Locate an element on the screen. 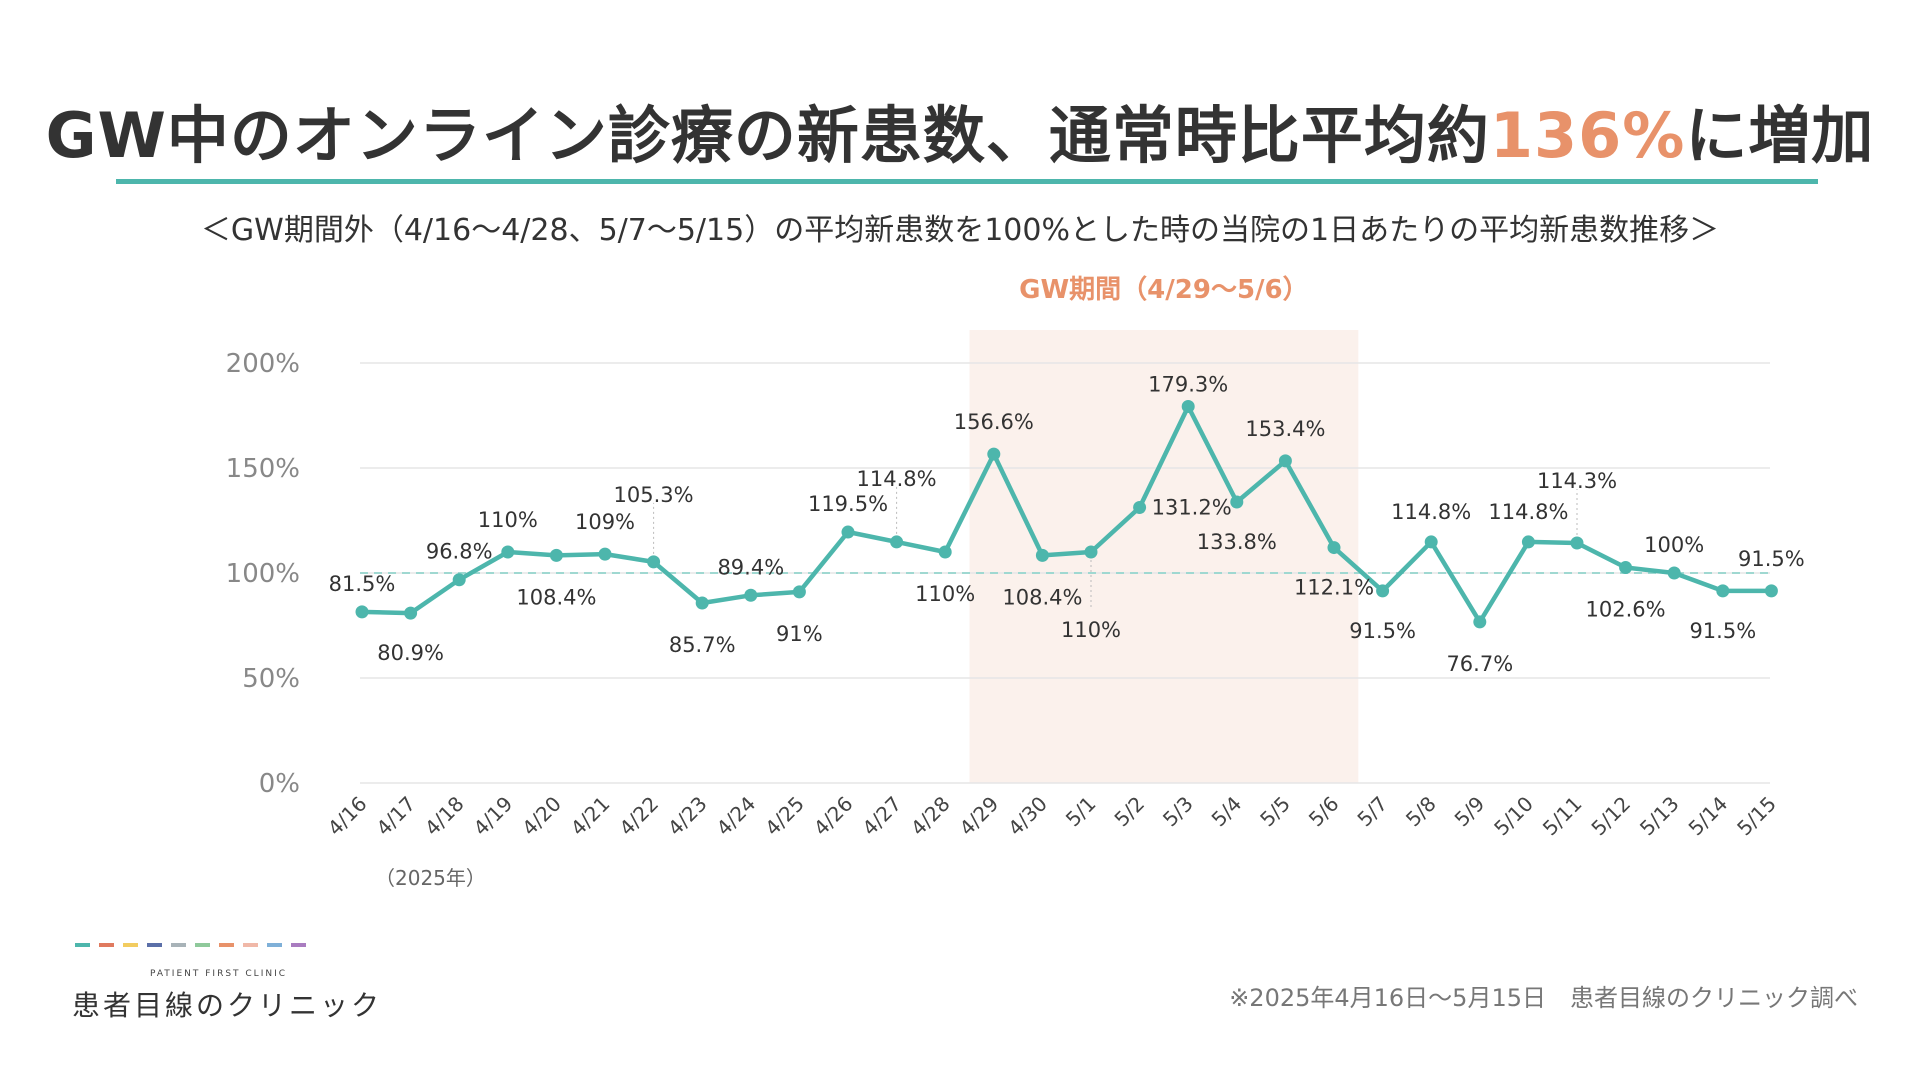 The width and height of the screenshot is (1920, 1080). data-label: 100% is located at coordinates (1674, 545).